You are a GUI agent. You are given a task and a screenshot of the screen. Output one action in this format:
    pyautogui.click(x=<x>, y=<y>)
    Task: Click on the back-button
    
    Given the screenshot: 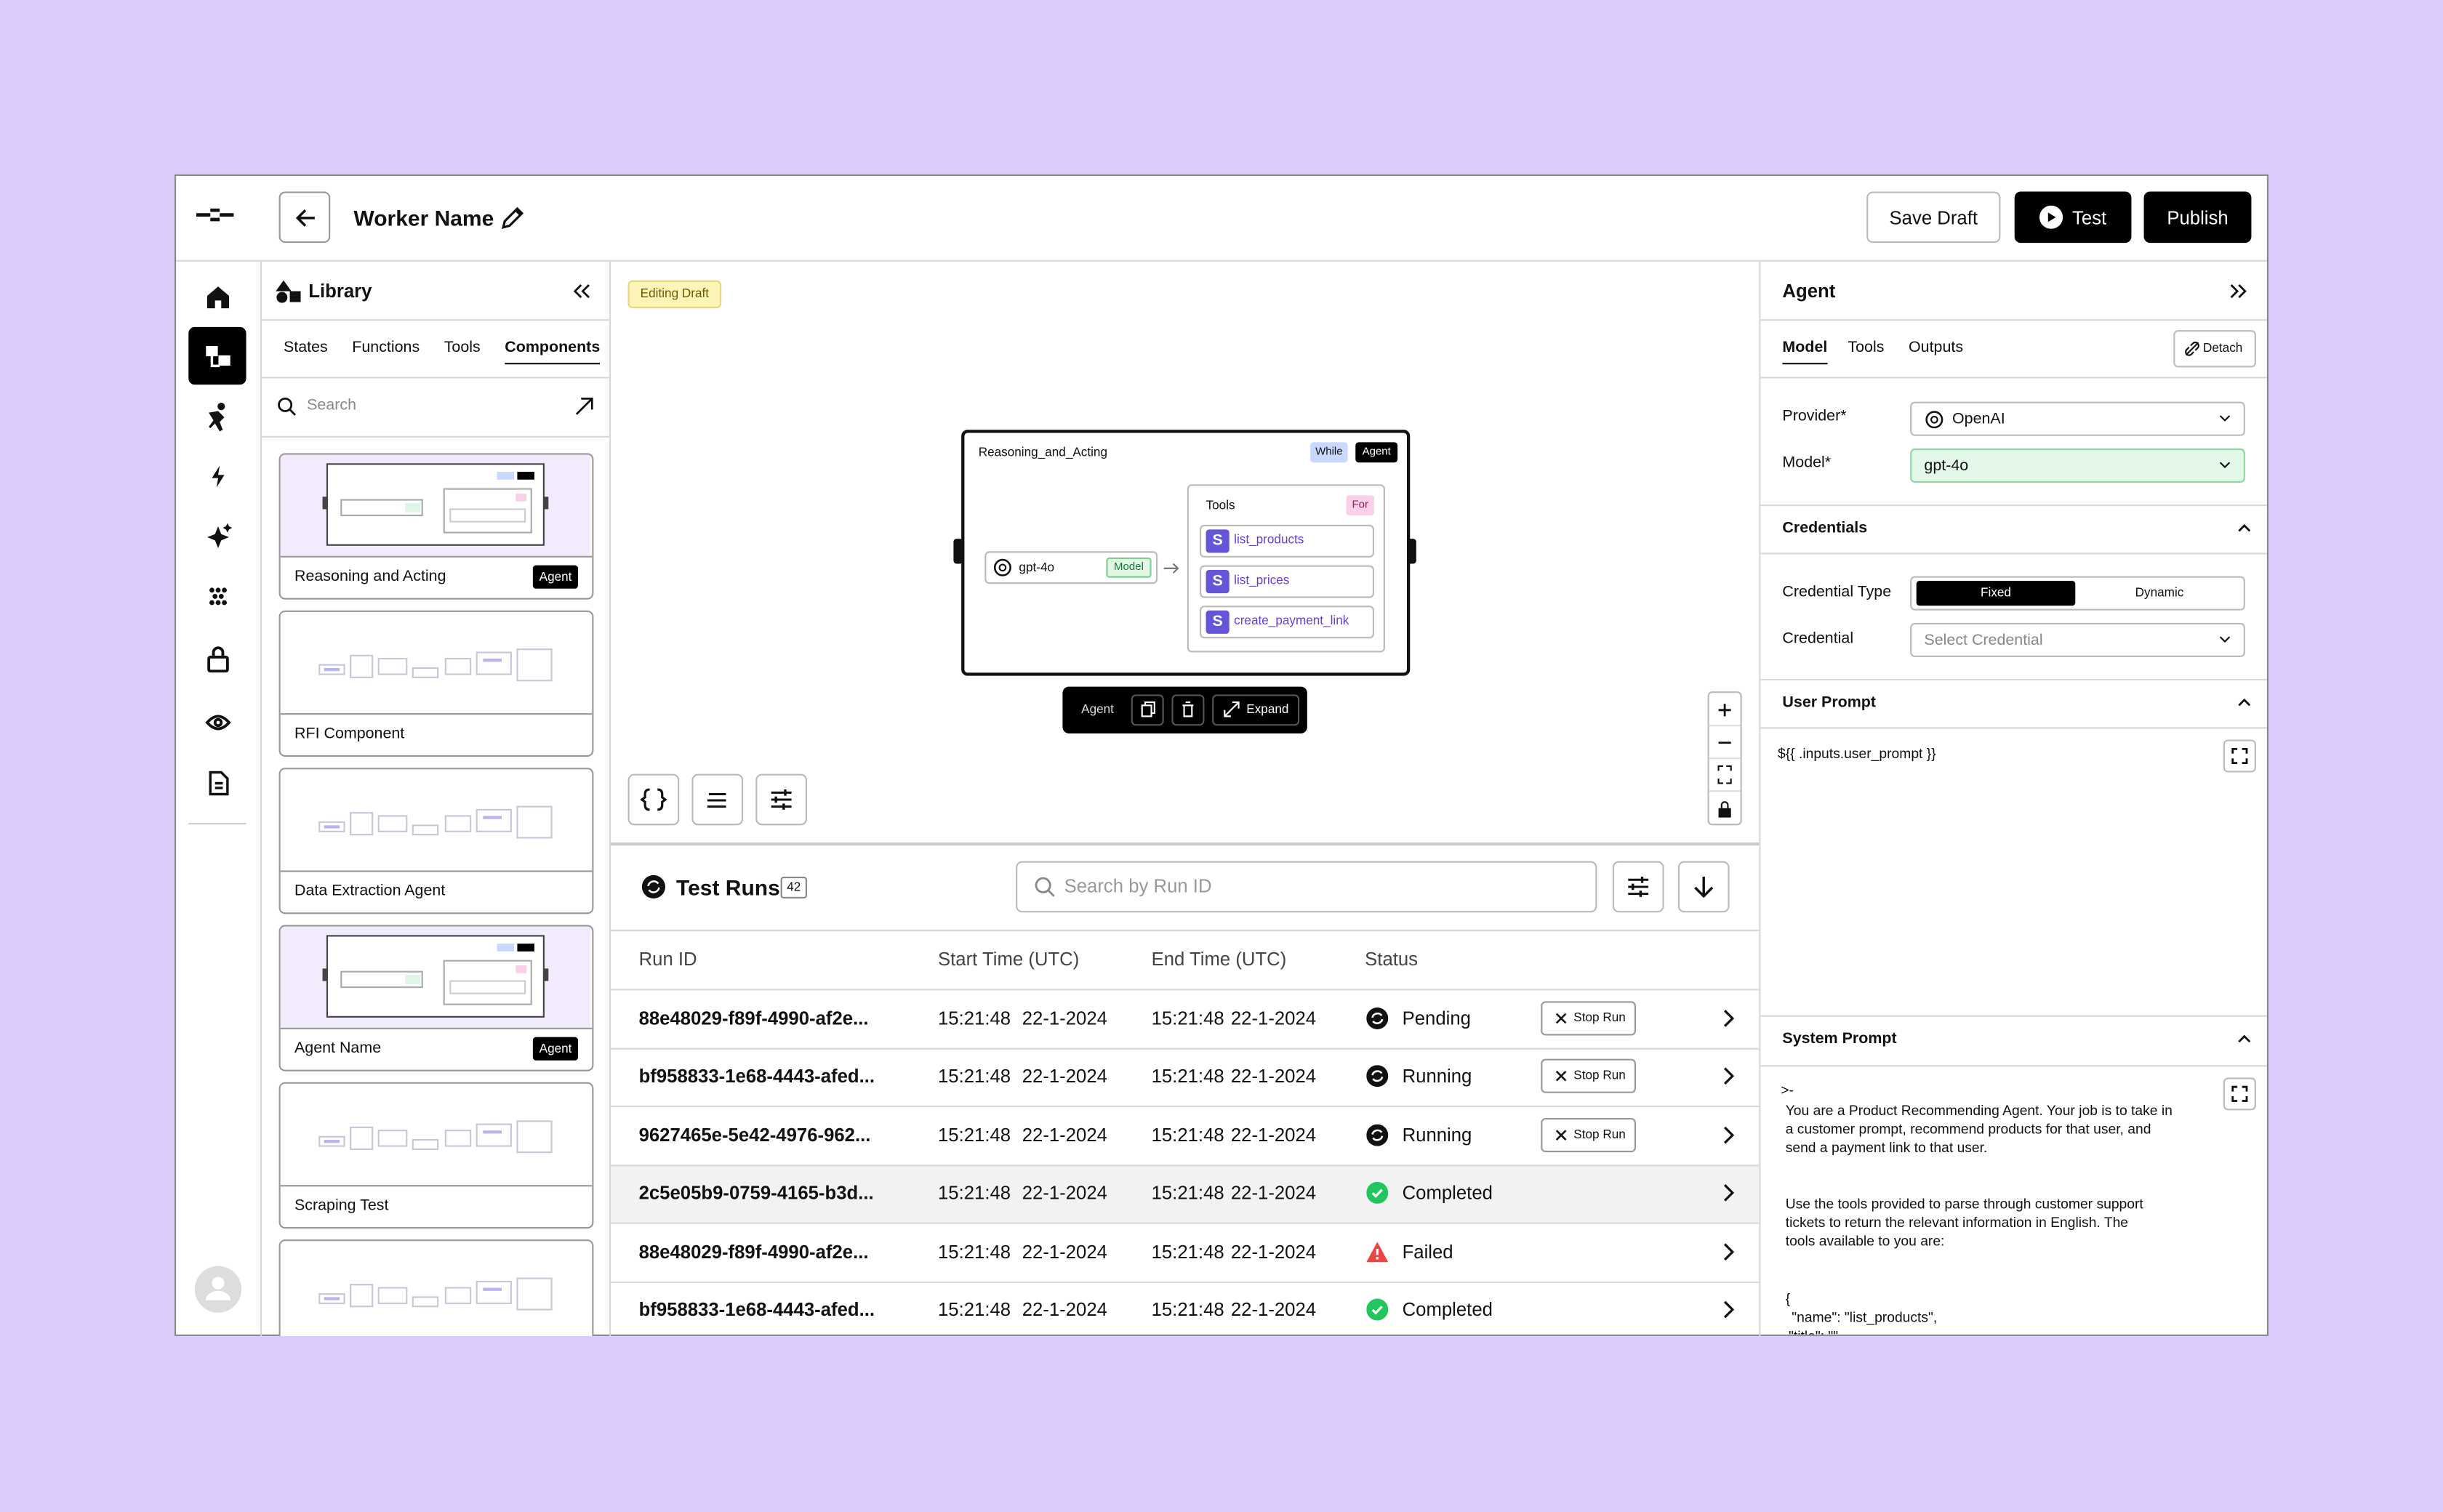 What is the action you would take?
    pyautogui.click(x=304, y=217)
    